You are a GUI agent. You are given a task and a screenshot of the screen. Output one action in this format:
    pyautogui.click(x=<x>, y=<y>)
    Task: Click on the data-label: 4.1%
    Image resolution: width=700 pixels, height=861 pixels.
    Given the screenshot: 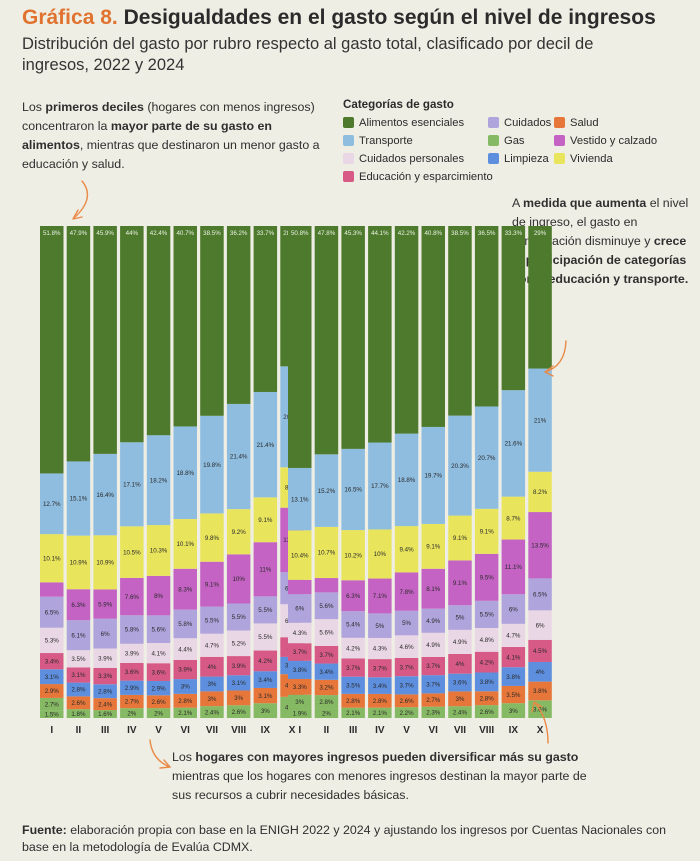 What is the action you would take?
    pyautogui.click(x=158, y=653)
    